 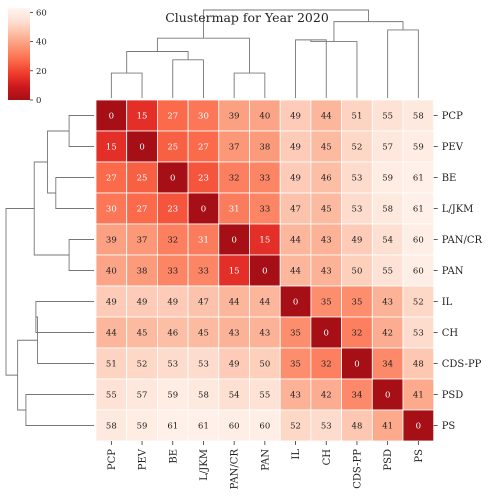 What do you see at coordinates (234, 210) in the screenshot?
I see `cell-value-label: 31` at bounding box center [234, 210].